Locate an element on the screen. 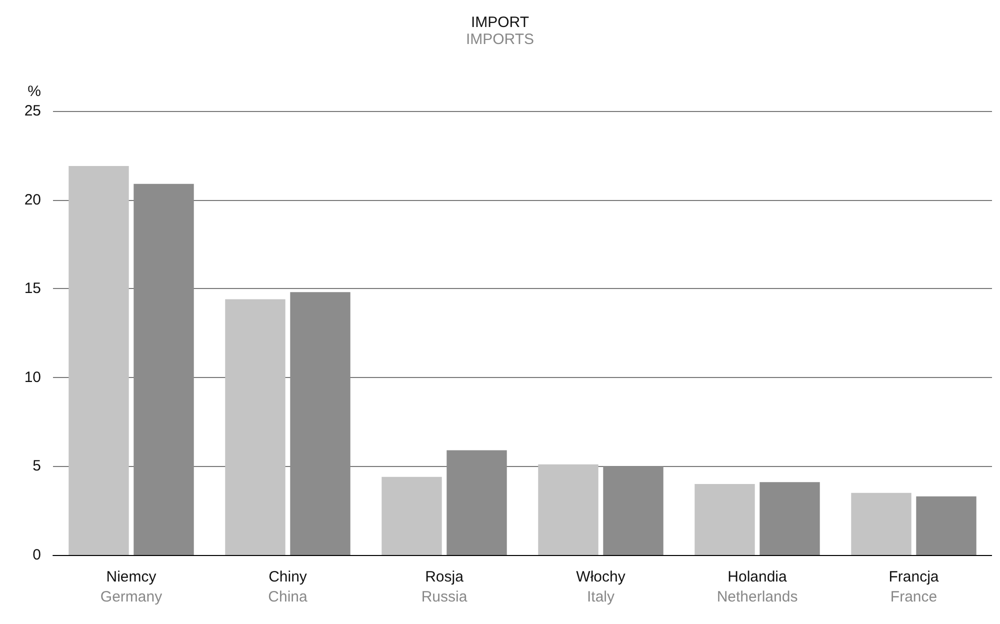 The image size is (1000, 624). y-tick-label: 0 is located at coordinates (36, 555).